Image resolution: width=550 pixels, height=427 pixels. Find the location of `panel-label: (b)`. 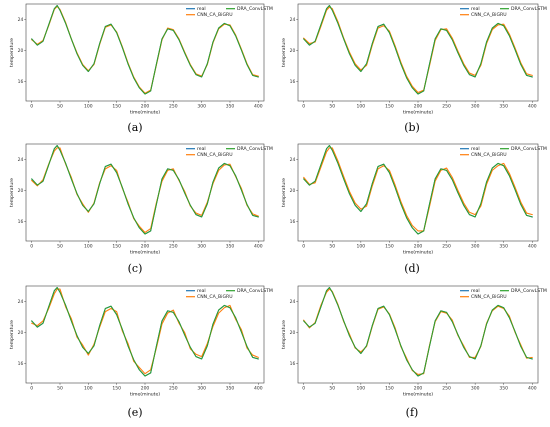

panel-label: (b) is located at coordinates (412, 127).